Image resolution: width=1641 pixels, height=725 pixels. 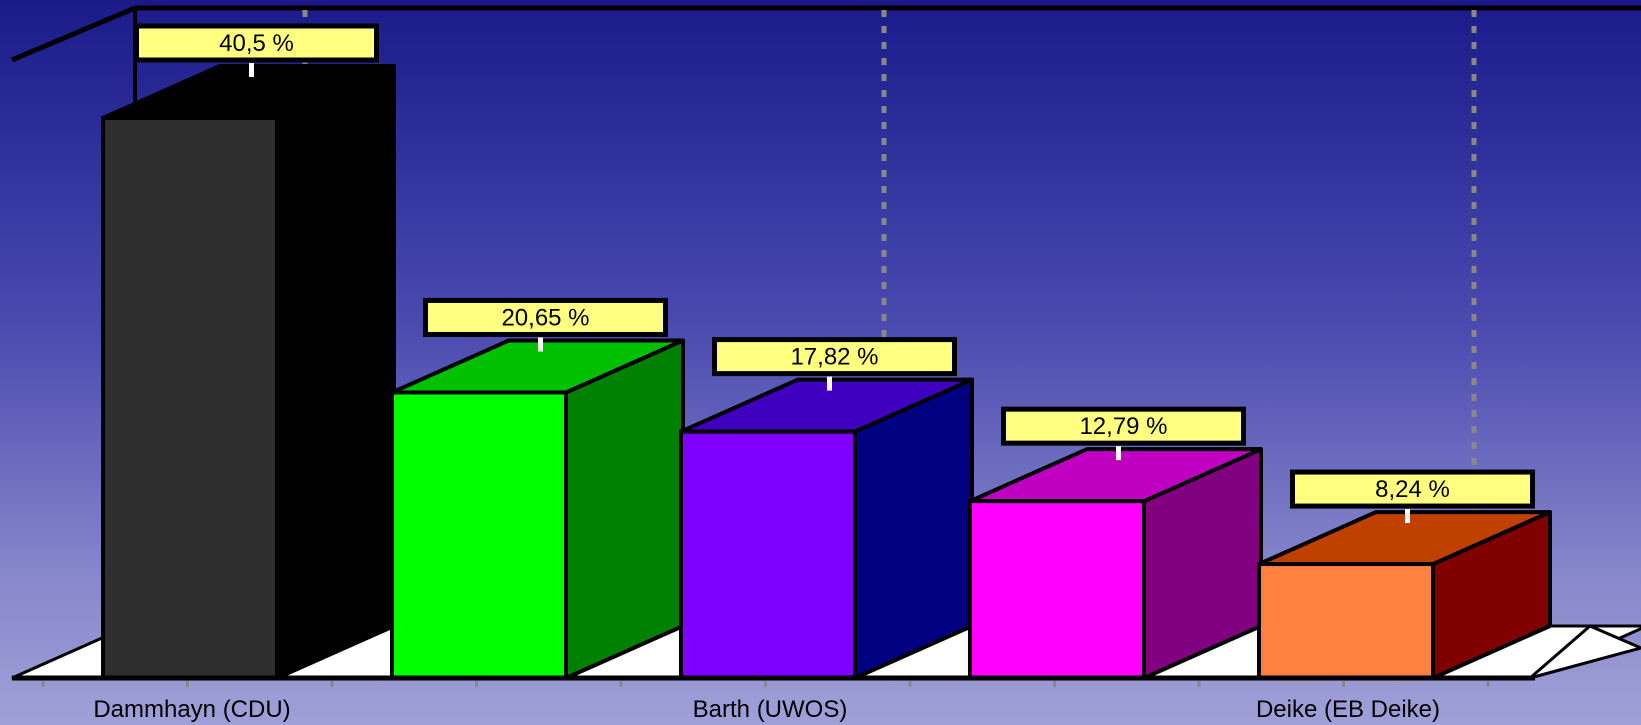 What do you see at coordinates (191, 709) in the screenshot?
I see `x-tick-label-1: Dammhayn (CDU)` at bounding box center [191, 709].